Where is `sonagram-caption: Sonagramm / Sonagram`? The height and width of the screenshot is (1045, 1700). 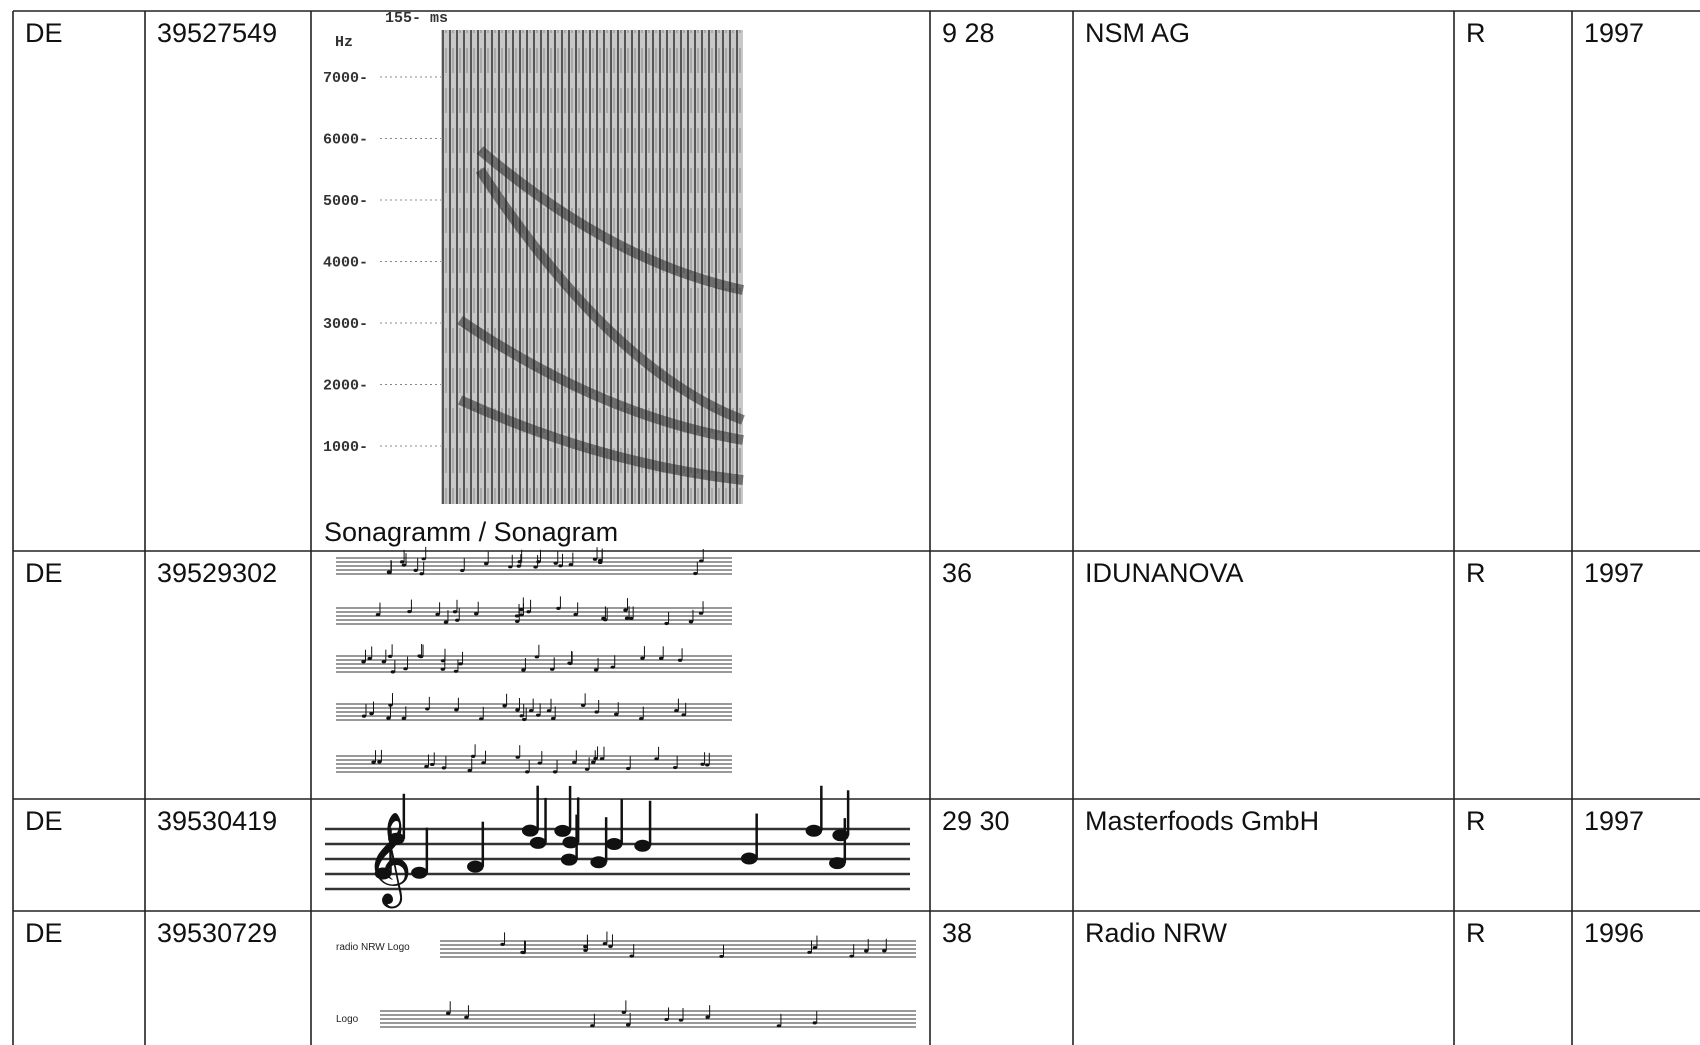
sonagram-caption: Sonagramm / Sonagram is located at coordinates (471, 532).